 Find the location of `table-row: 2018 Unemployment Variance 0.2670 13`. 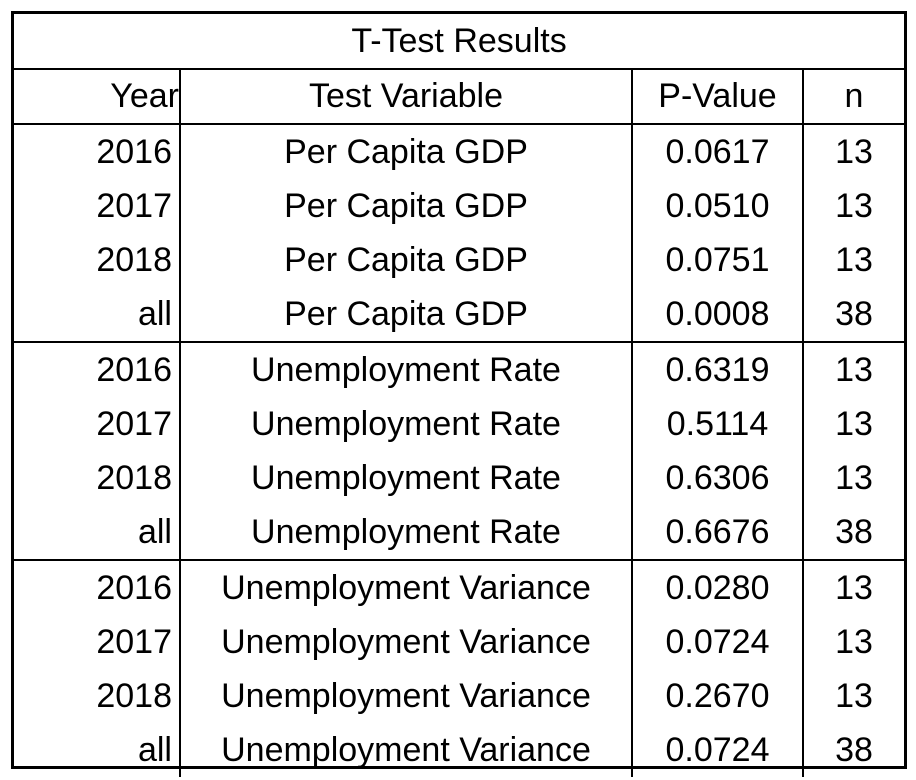

table-row: 2018 Unemployment Variance 0.2670 13 is located at coordinates (459, 696).